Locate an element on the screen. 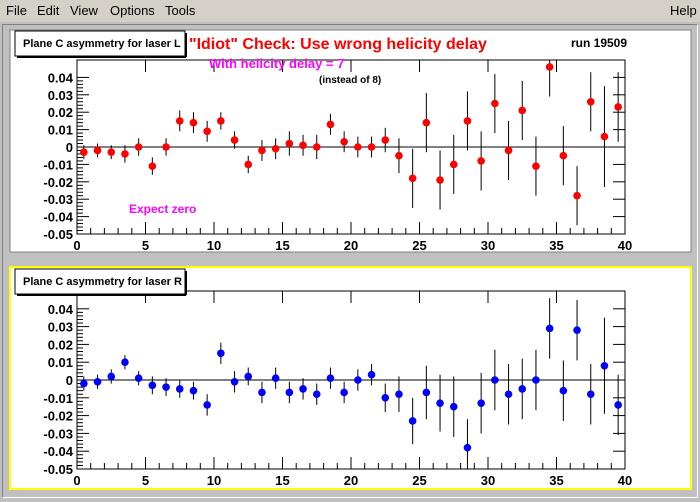 This screenshot has height=502, width=700. bottom-plot-y-tick-label: 0.02 is located at coordinates (60, 344).